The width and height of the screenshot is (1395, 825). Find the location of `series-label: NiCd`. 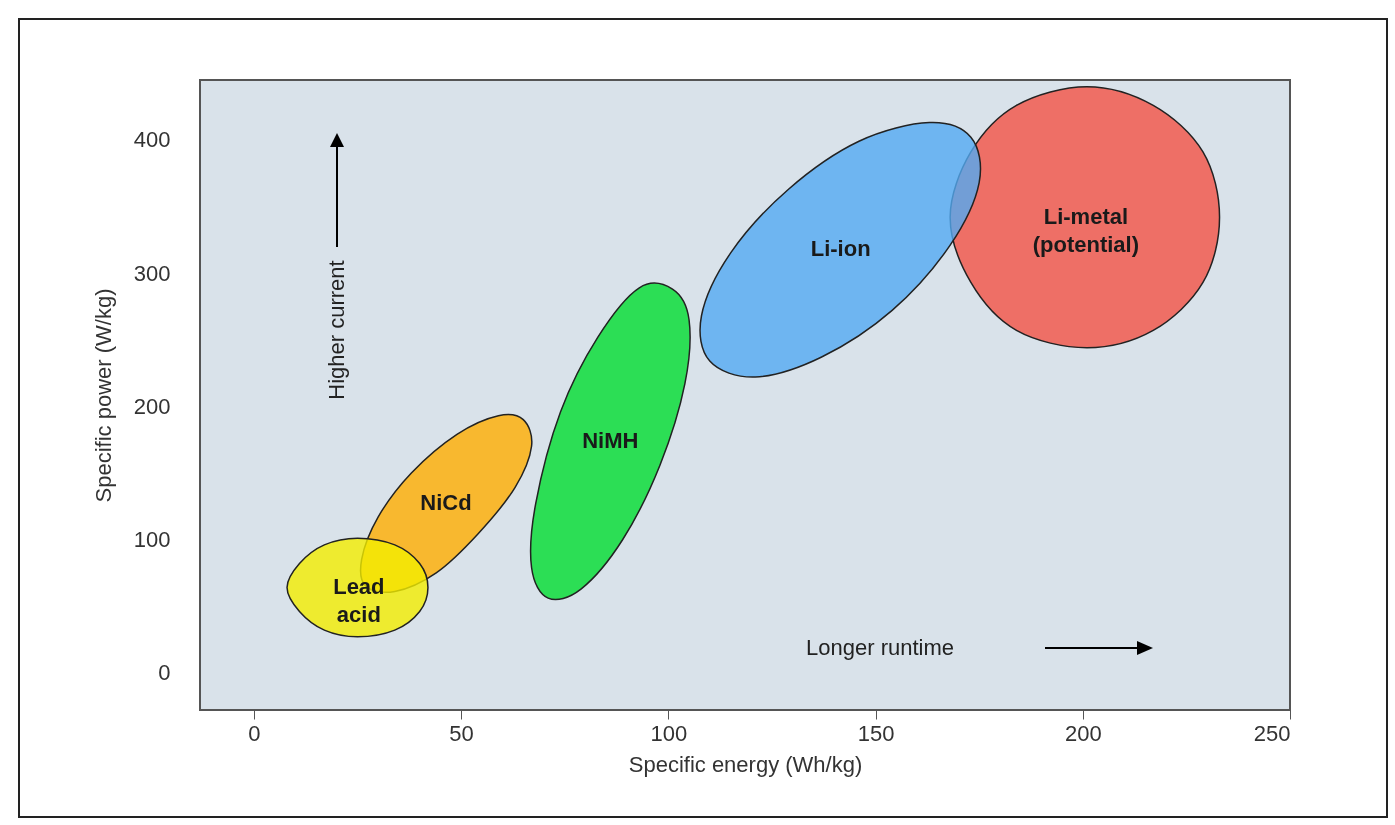

series-label: NiCd is located at coordinates (446, 503).